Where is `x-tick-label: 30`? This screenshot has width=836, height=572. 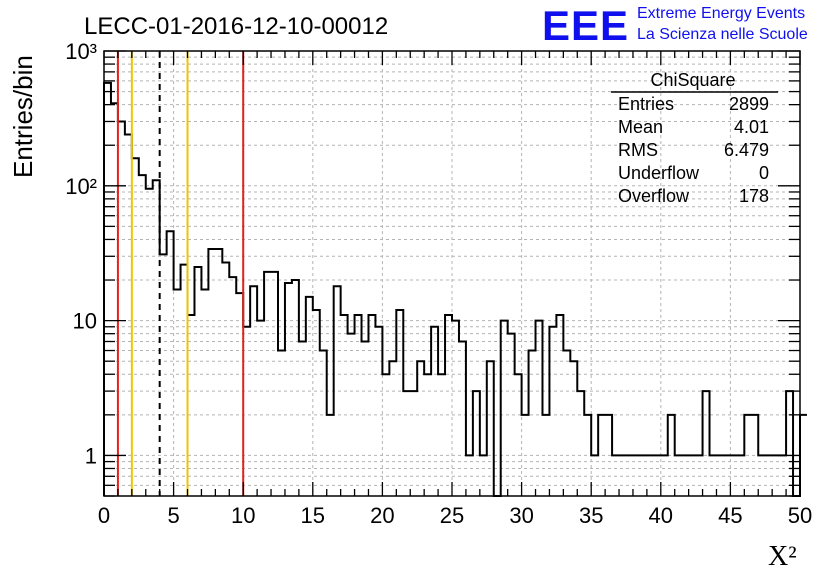
x-tick-label: 30 is located at coordinates (521, 515).